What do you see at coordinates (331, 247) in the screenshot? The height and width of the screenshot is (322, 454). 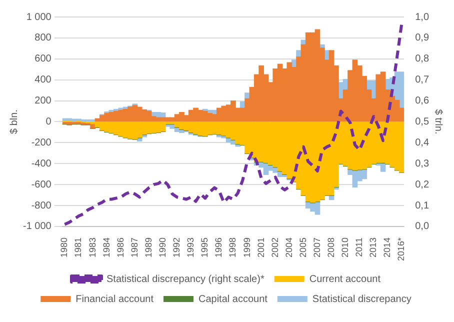 I see `x-tick-label: 2008` at bounding box center [331, 247].